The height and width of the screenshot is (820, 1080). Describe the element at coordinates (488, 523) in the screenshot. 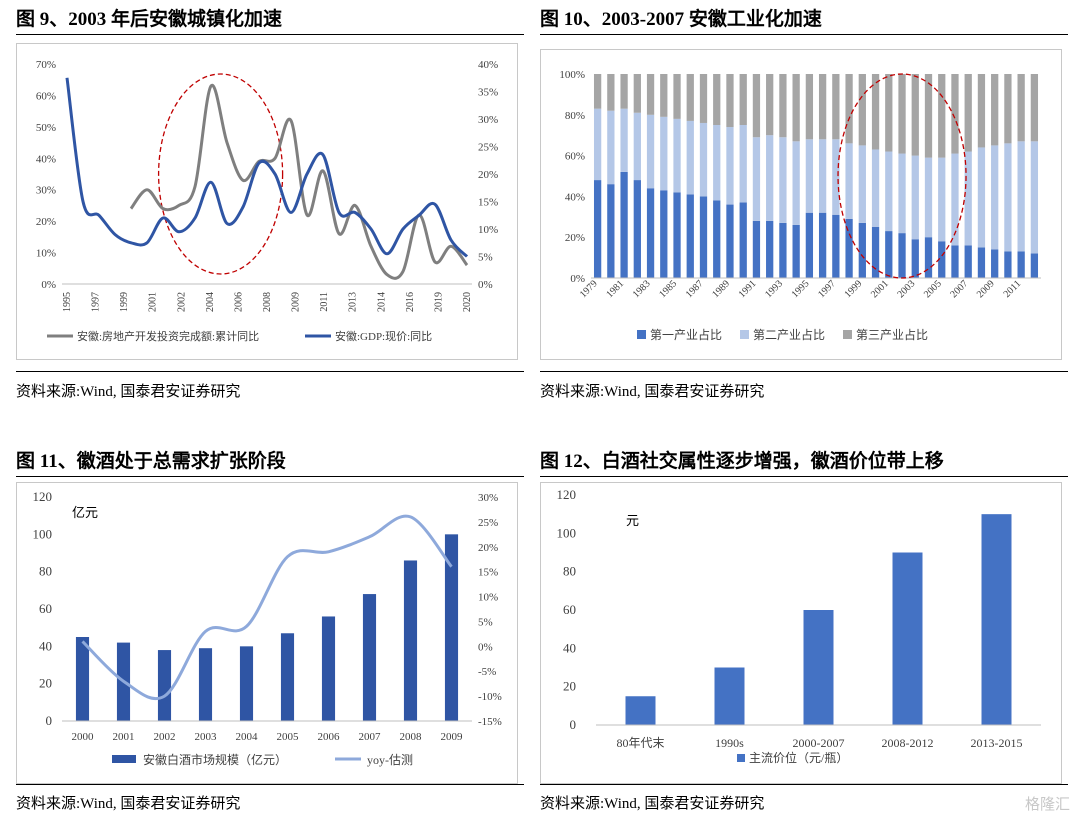

I see `y-right-tick-label: 25%` at that location.